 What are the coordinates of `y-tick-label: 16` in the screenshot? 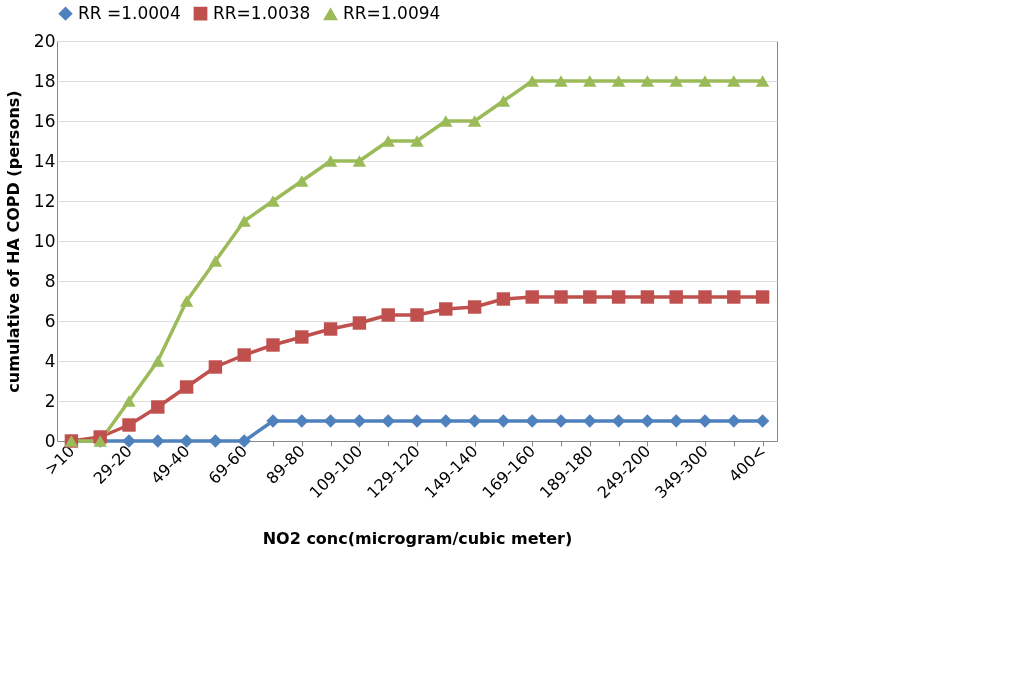 It's located at (44, 120).